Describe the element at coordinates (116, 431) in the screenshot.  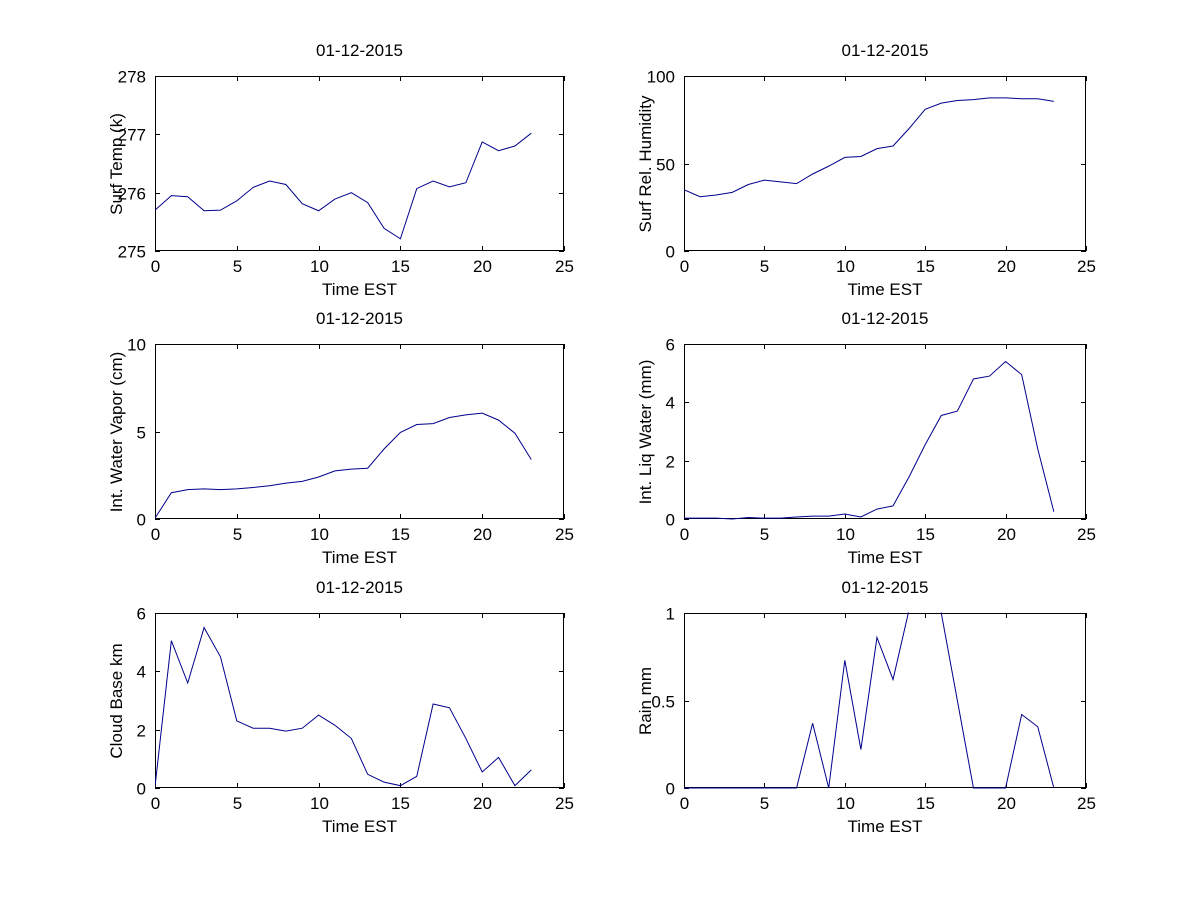
I see `y-axis-label: Int. Water Vapor (cm)` at that location.